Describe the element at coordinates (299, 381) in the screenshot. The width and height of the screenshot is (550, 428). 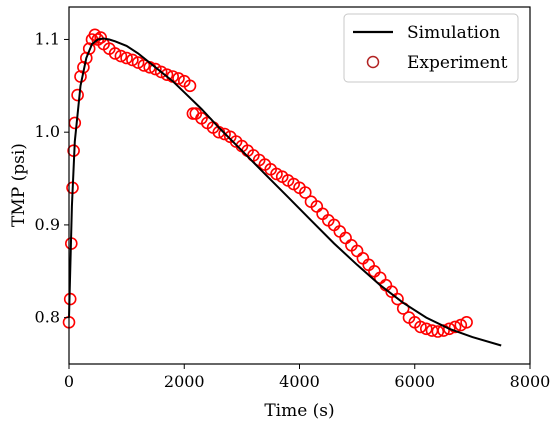
I see `x-tick-label: 4000` at that location.